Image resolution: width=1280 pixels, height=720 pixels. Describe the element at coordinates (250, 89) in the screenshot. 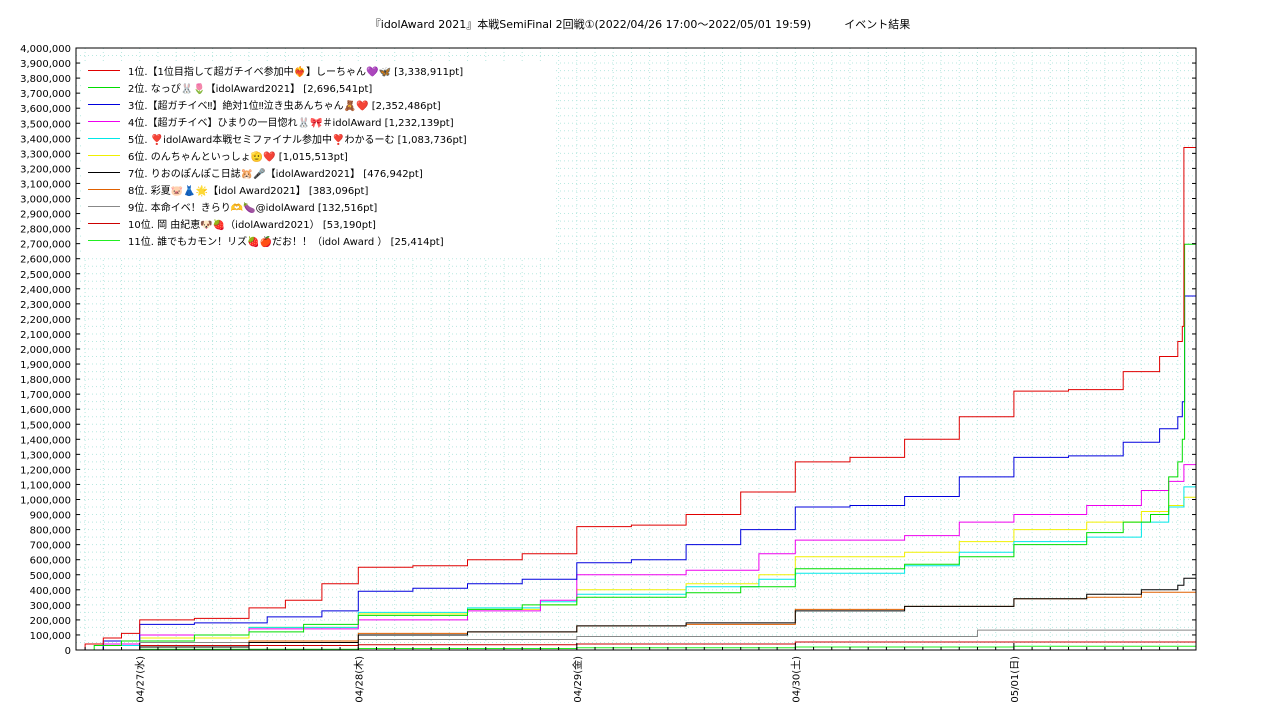

I see `legend-label: 2位. なっぴ🐰🌷【idolAward2021】 [2,696,541pt]` at that location.